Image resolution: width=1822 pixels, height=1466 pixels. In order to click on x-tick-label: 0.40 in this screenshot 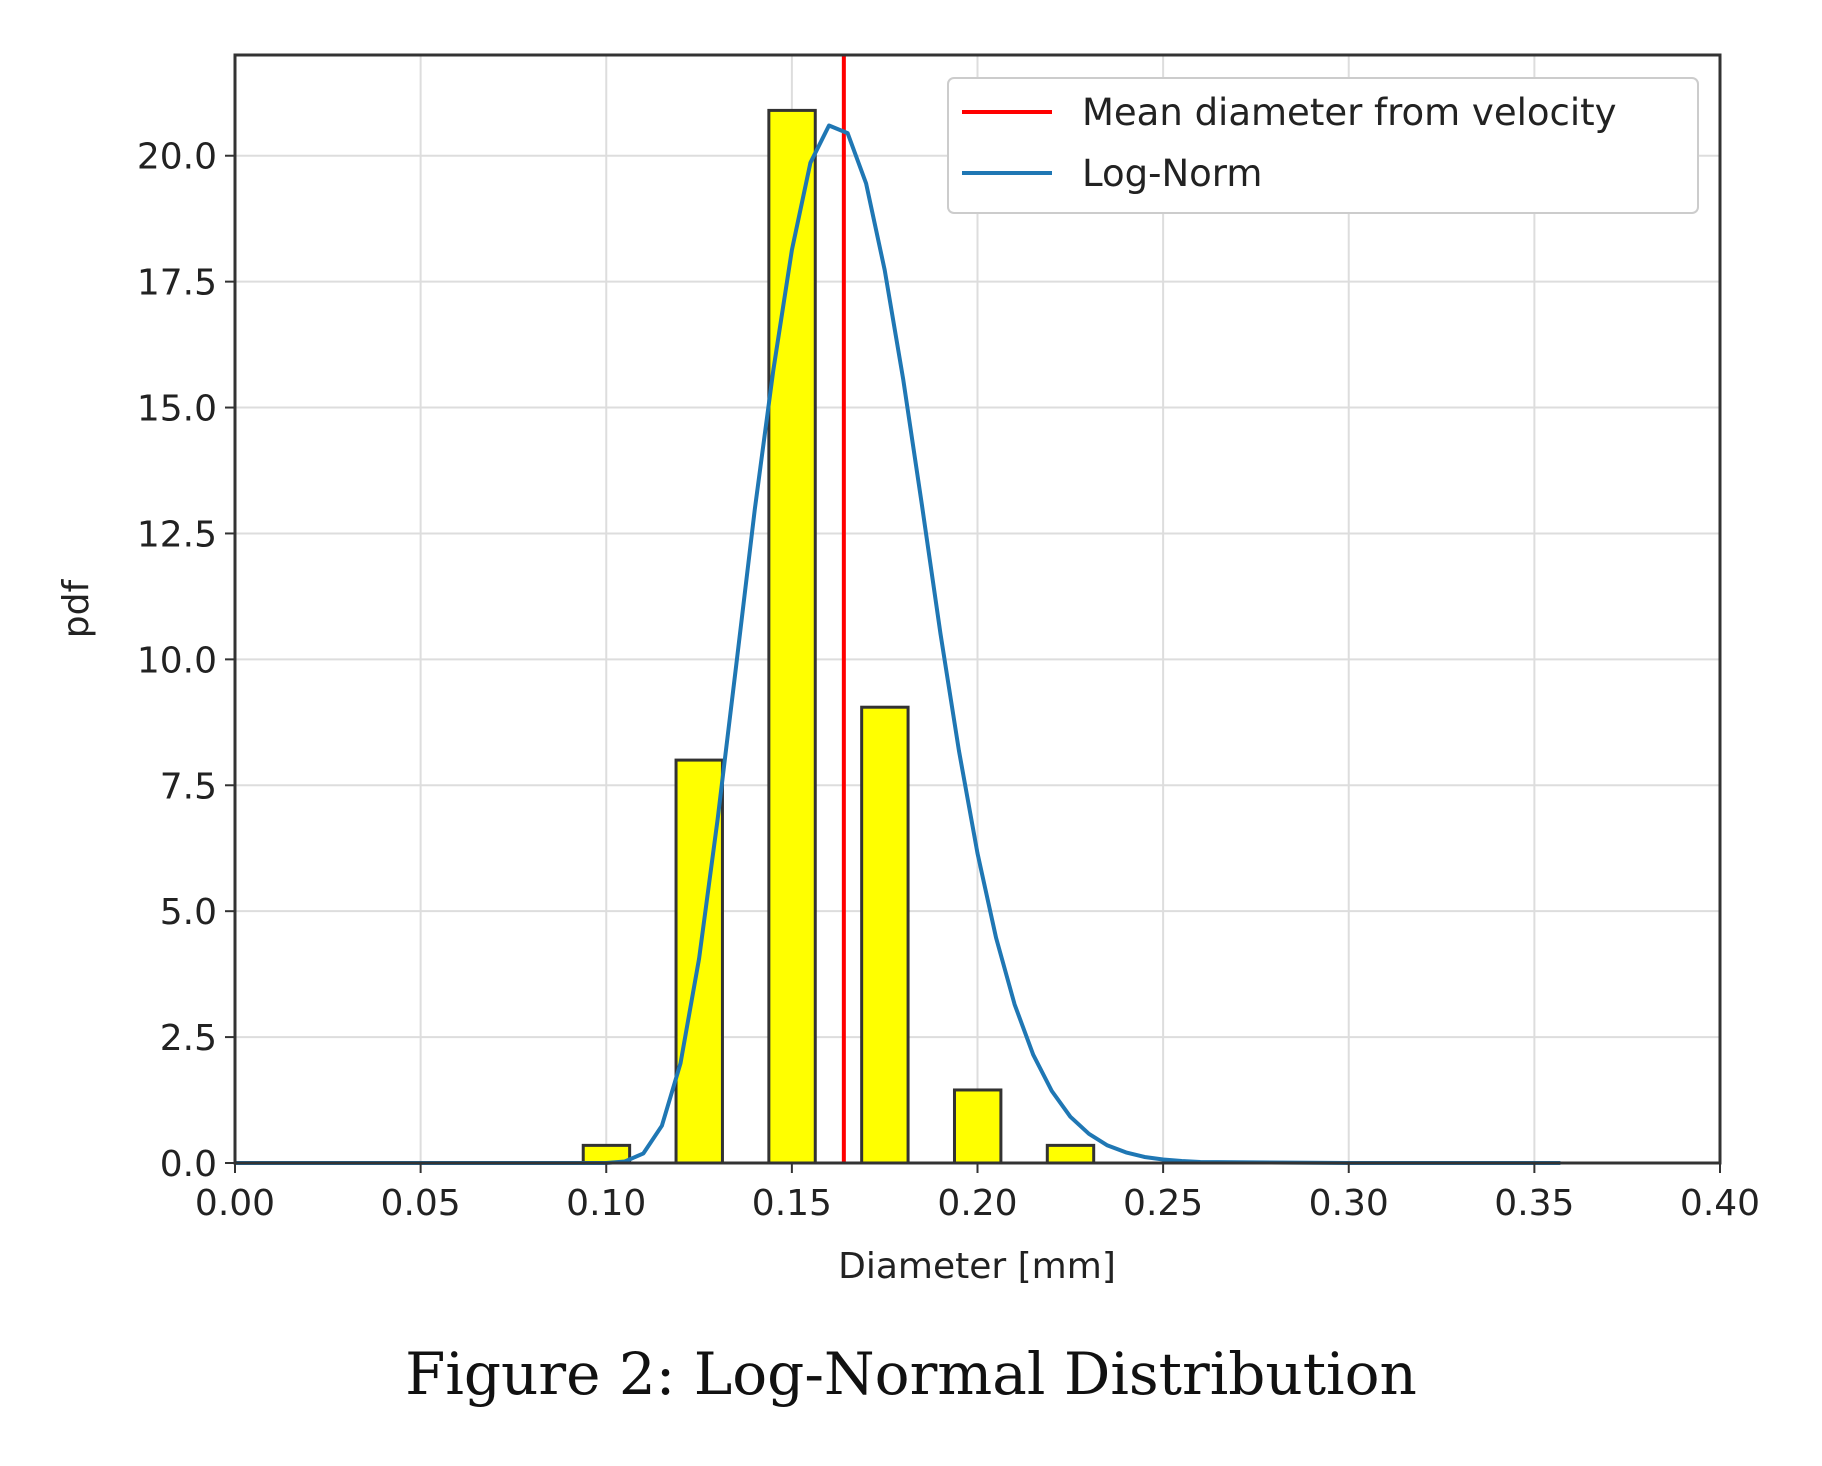, I will do `click(1720, 1203)`.